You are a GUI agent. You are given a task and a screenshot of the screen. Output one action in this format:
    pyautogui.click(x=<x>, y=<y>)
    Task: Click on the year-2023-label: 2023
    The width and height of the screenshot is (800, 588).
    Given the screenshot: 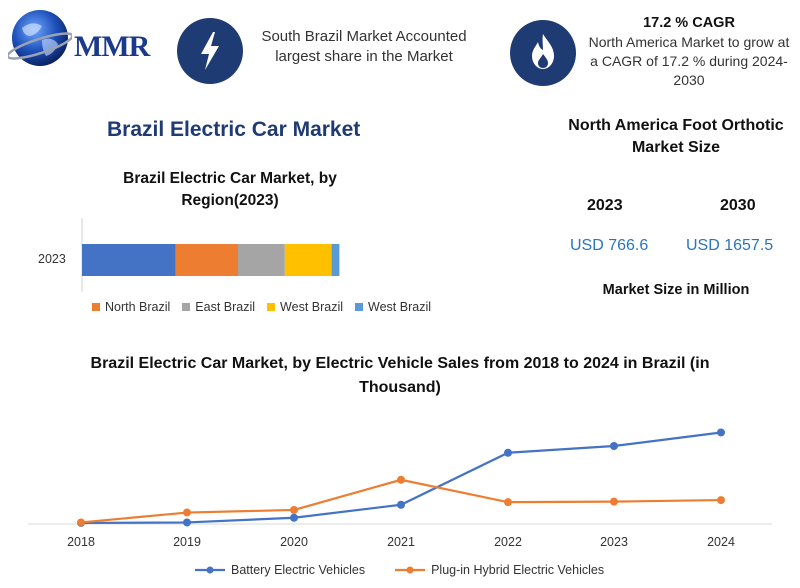 What is the action you would take?
    pyautogui.click(x=605, y=205)
    